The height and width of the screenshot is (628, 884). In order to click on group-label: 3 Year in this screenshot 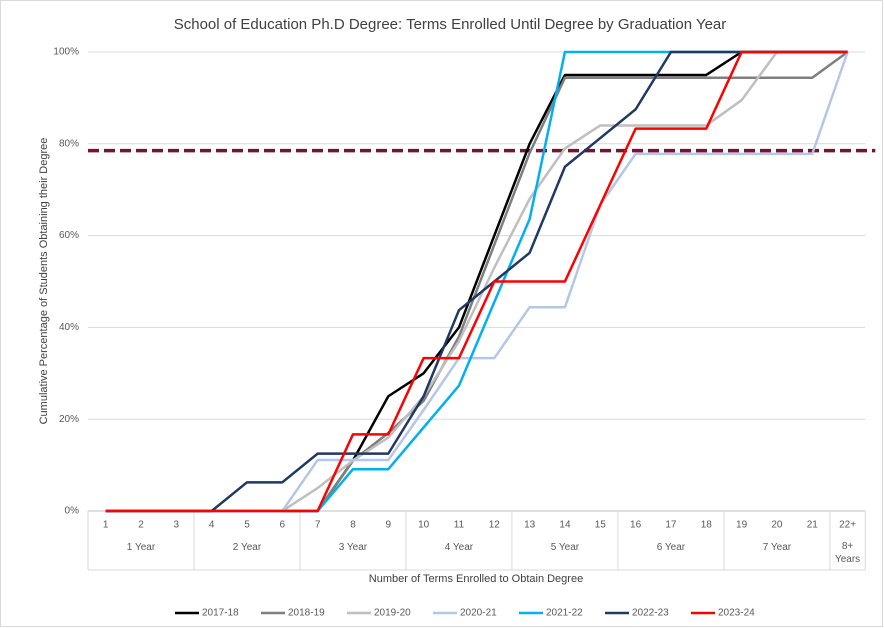, I will do `click(353, 547)`.